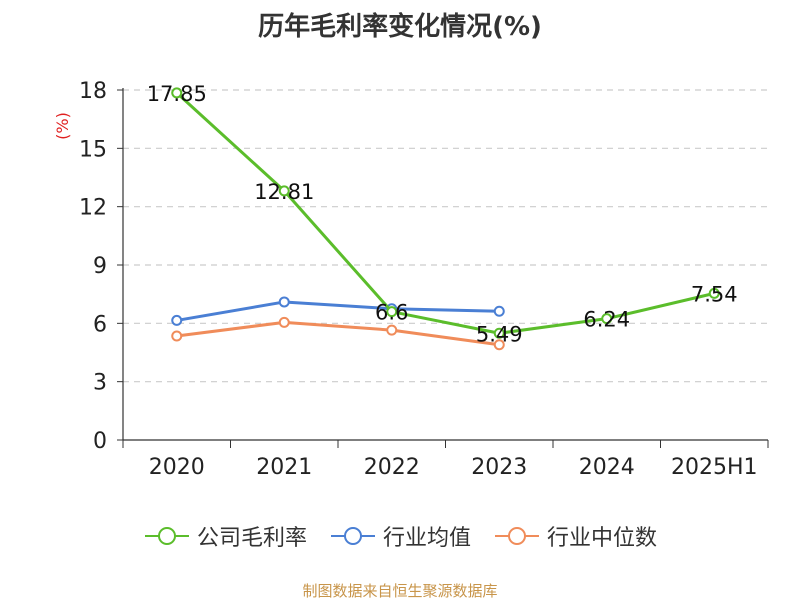 The width and height of the screenshot is (800, 601). Describe the element at coordinates (602, 538) in the screenshot. I see `legend-label-industry-median: 行业中位数` at that location.